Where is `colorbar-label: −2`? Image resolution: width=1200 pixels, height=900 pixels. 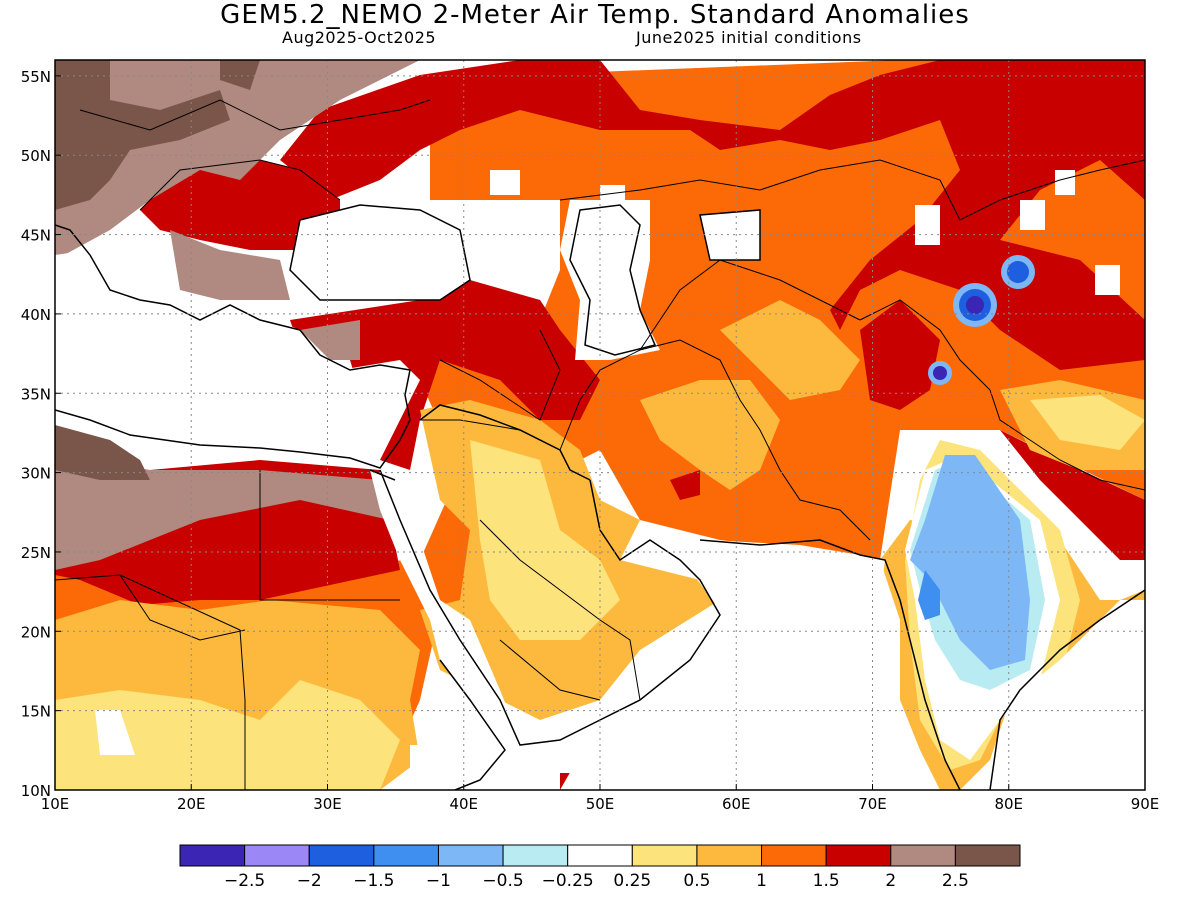
colorbar-label: −2 is located at coordinates (309, 881).